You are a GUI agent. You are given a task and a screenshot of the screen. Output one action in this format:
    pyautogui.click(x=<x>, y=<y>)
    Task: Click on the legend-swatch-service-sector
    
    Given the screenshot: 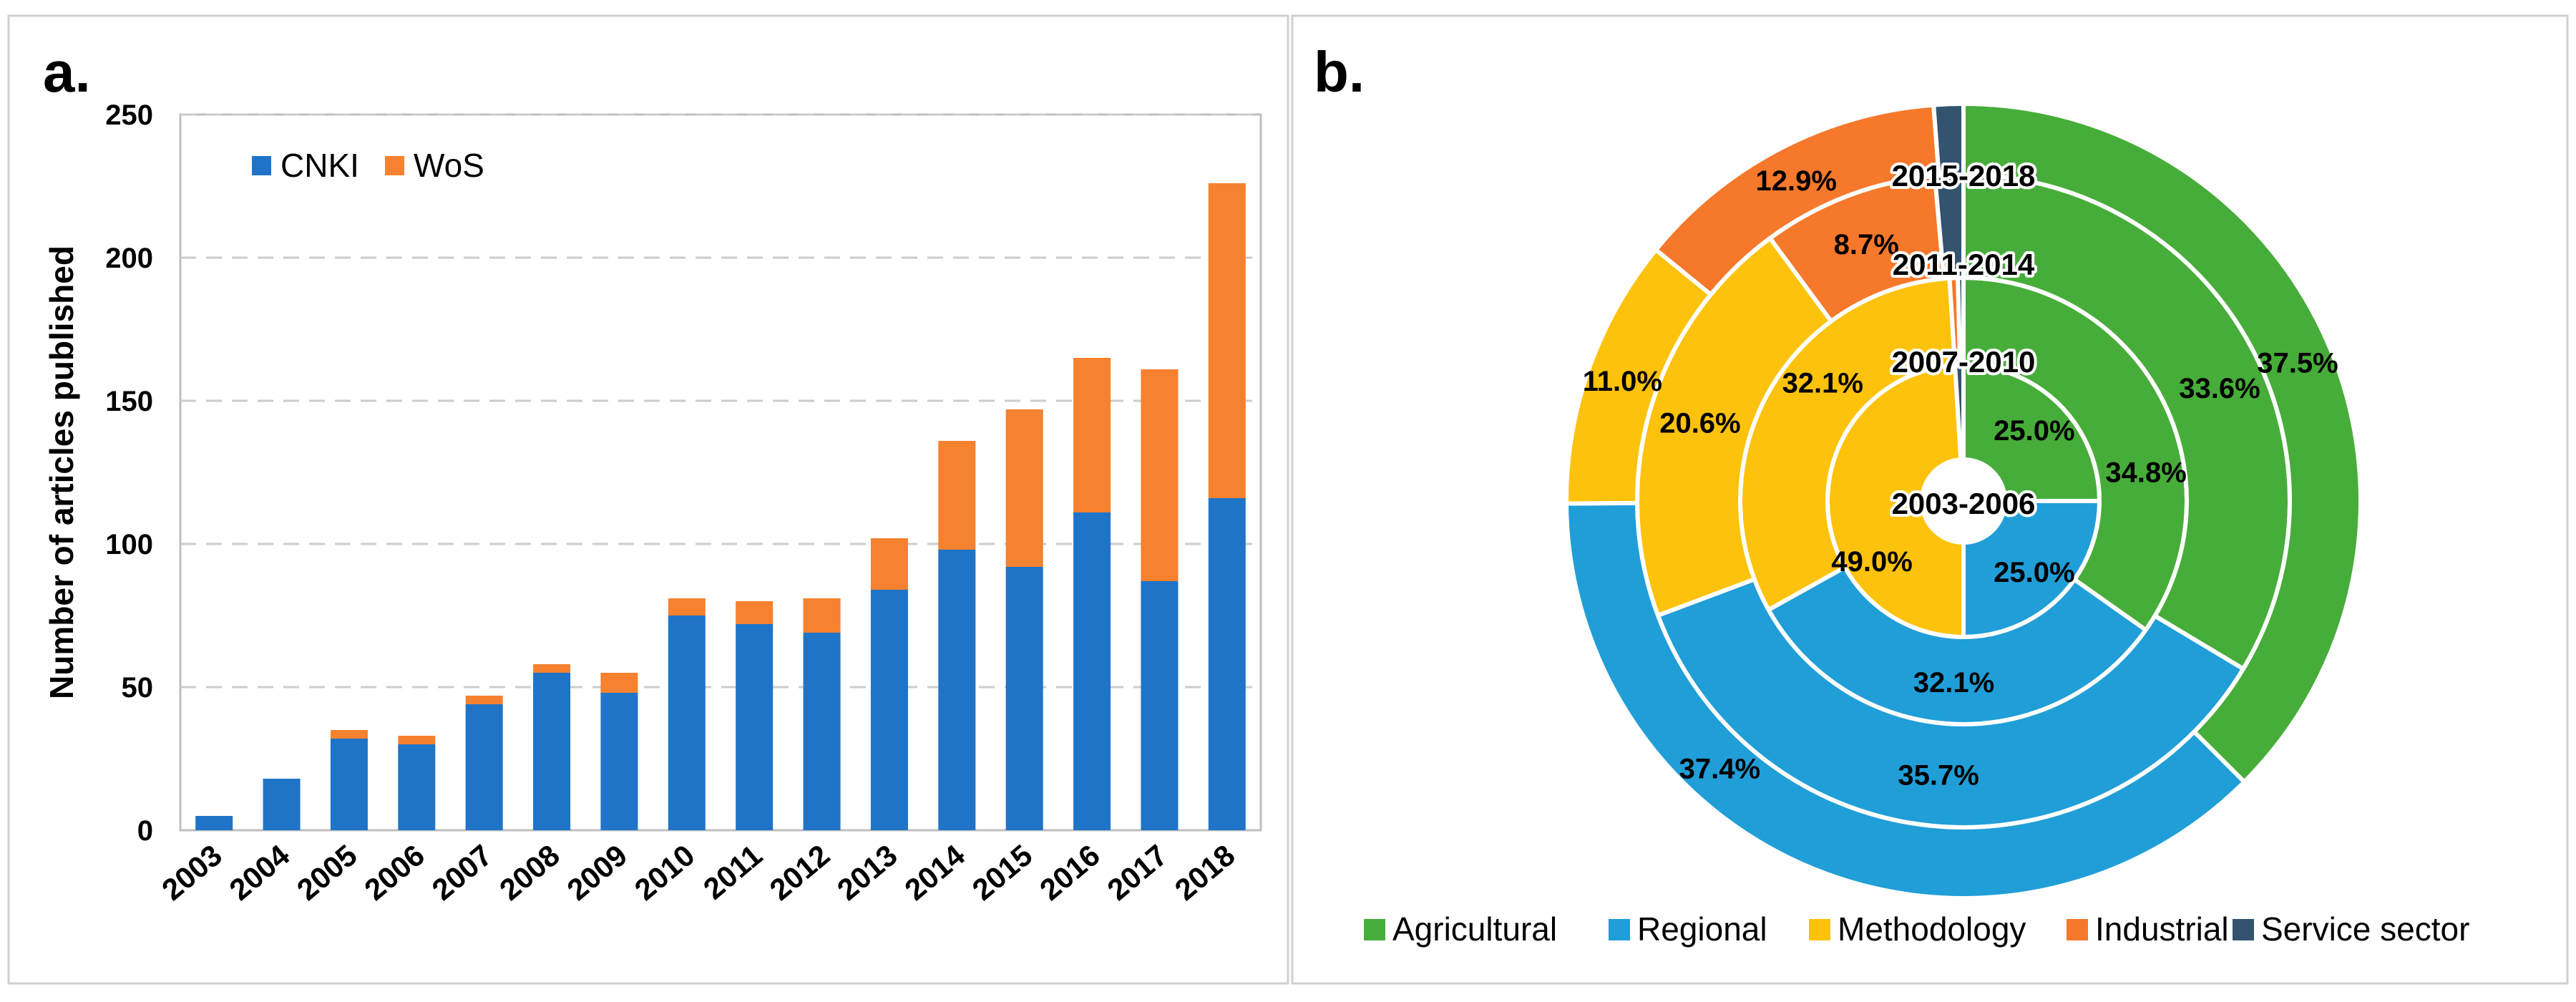 What is the action you would take?
    pyautogui.click(x=2243, y=929)
    